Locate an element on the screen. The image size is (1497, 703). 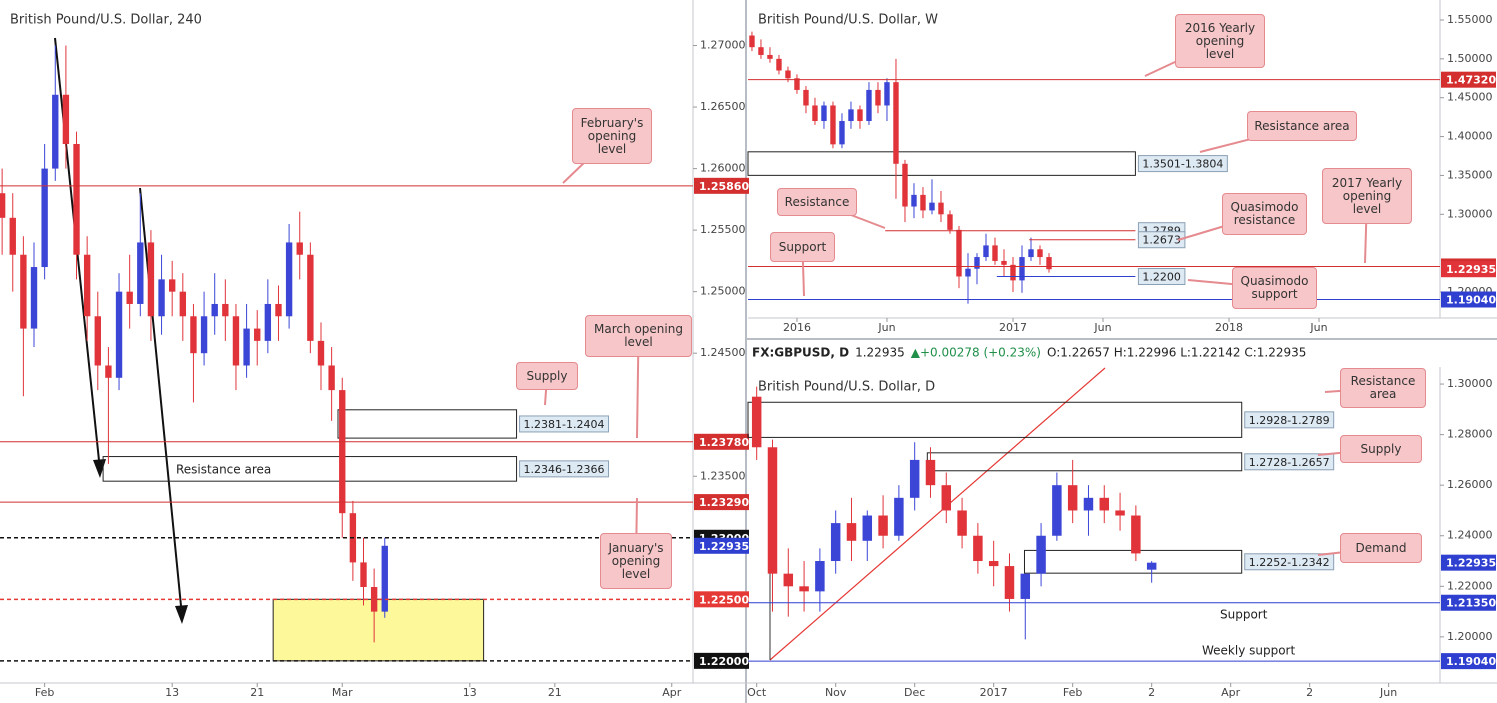
callout: 2017 Yearly opening level is located at coordinates (1367, 196).